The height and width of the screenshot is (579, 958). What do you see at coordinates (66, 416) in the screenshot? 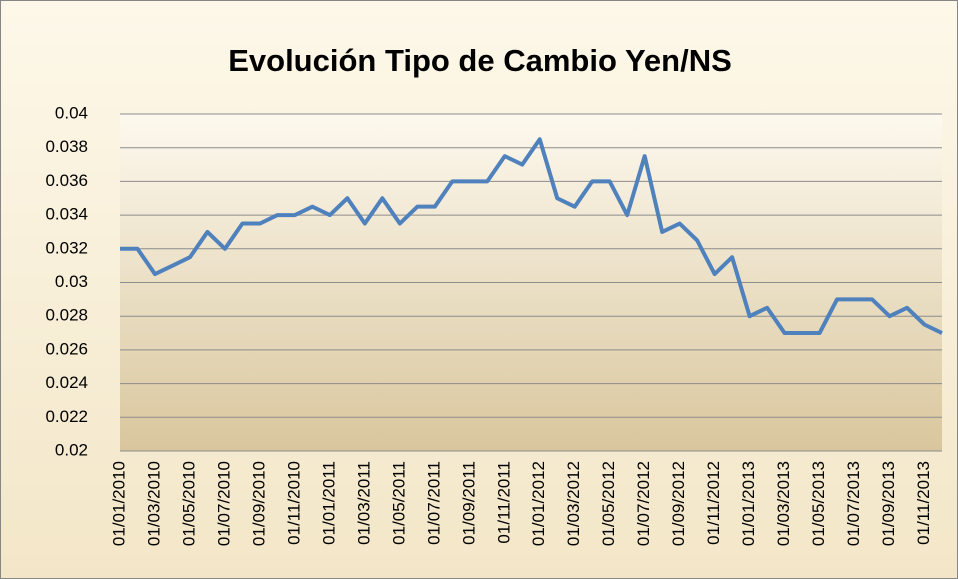
I see `y-tick-label: 0.022` at bounding box center [66, 416].